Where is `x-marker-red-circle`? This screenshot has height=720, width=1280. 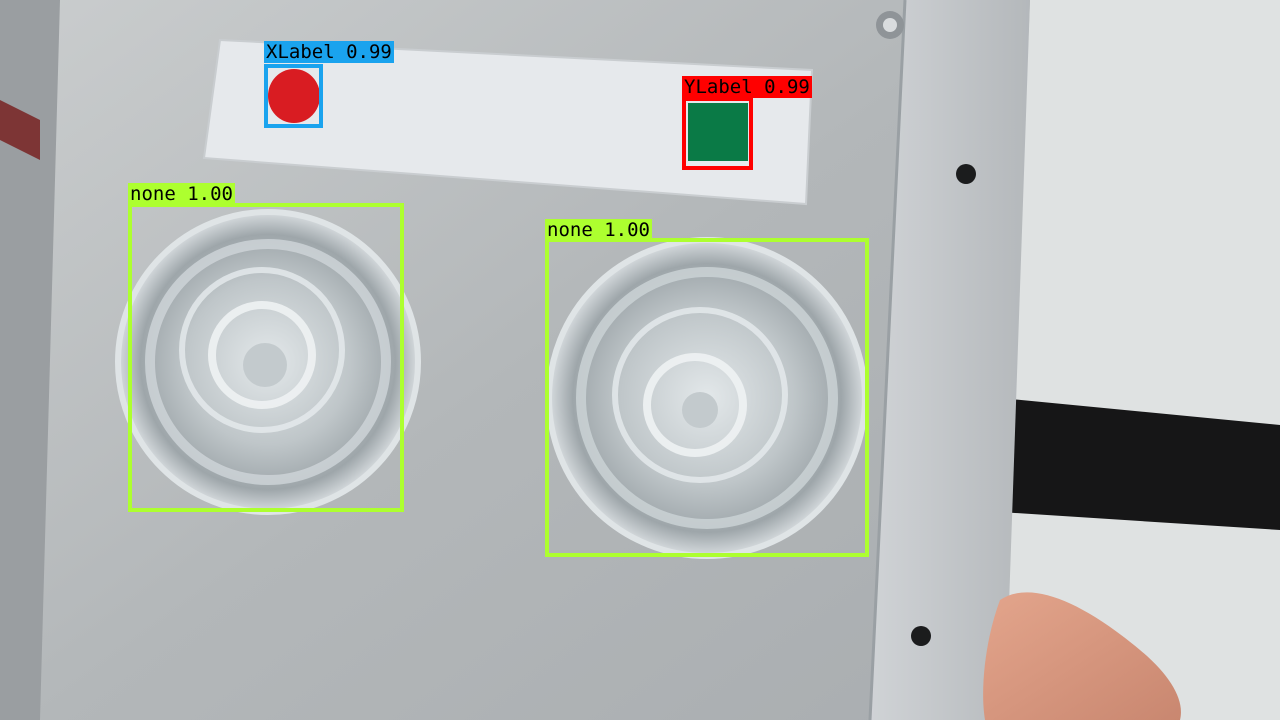 x-marker-red-circle is located at coordinates (294, 96).